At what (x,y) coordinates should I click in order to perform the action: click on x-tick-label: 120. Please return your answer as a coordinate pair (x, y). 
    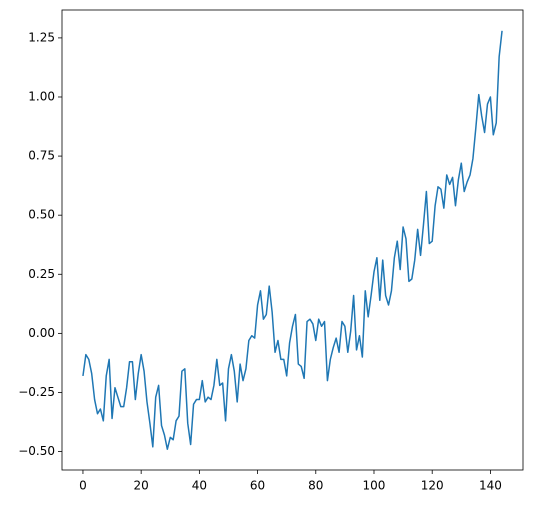
    Looking at the image, I should click on (432, 486).